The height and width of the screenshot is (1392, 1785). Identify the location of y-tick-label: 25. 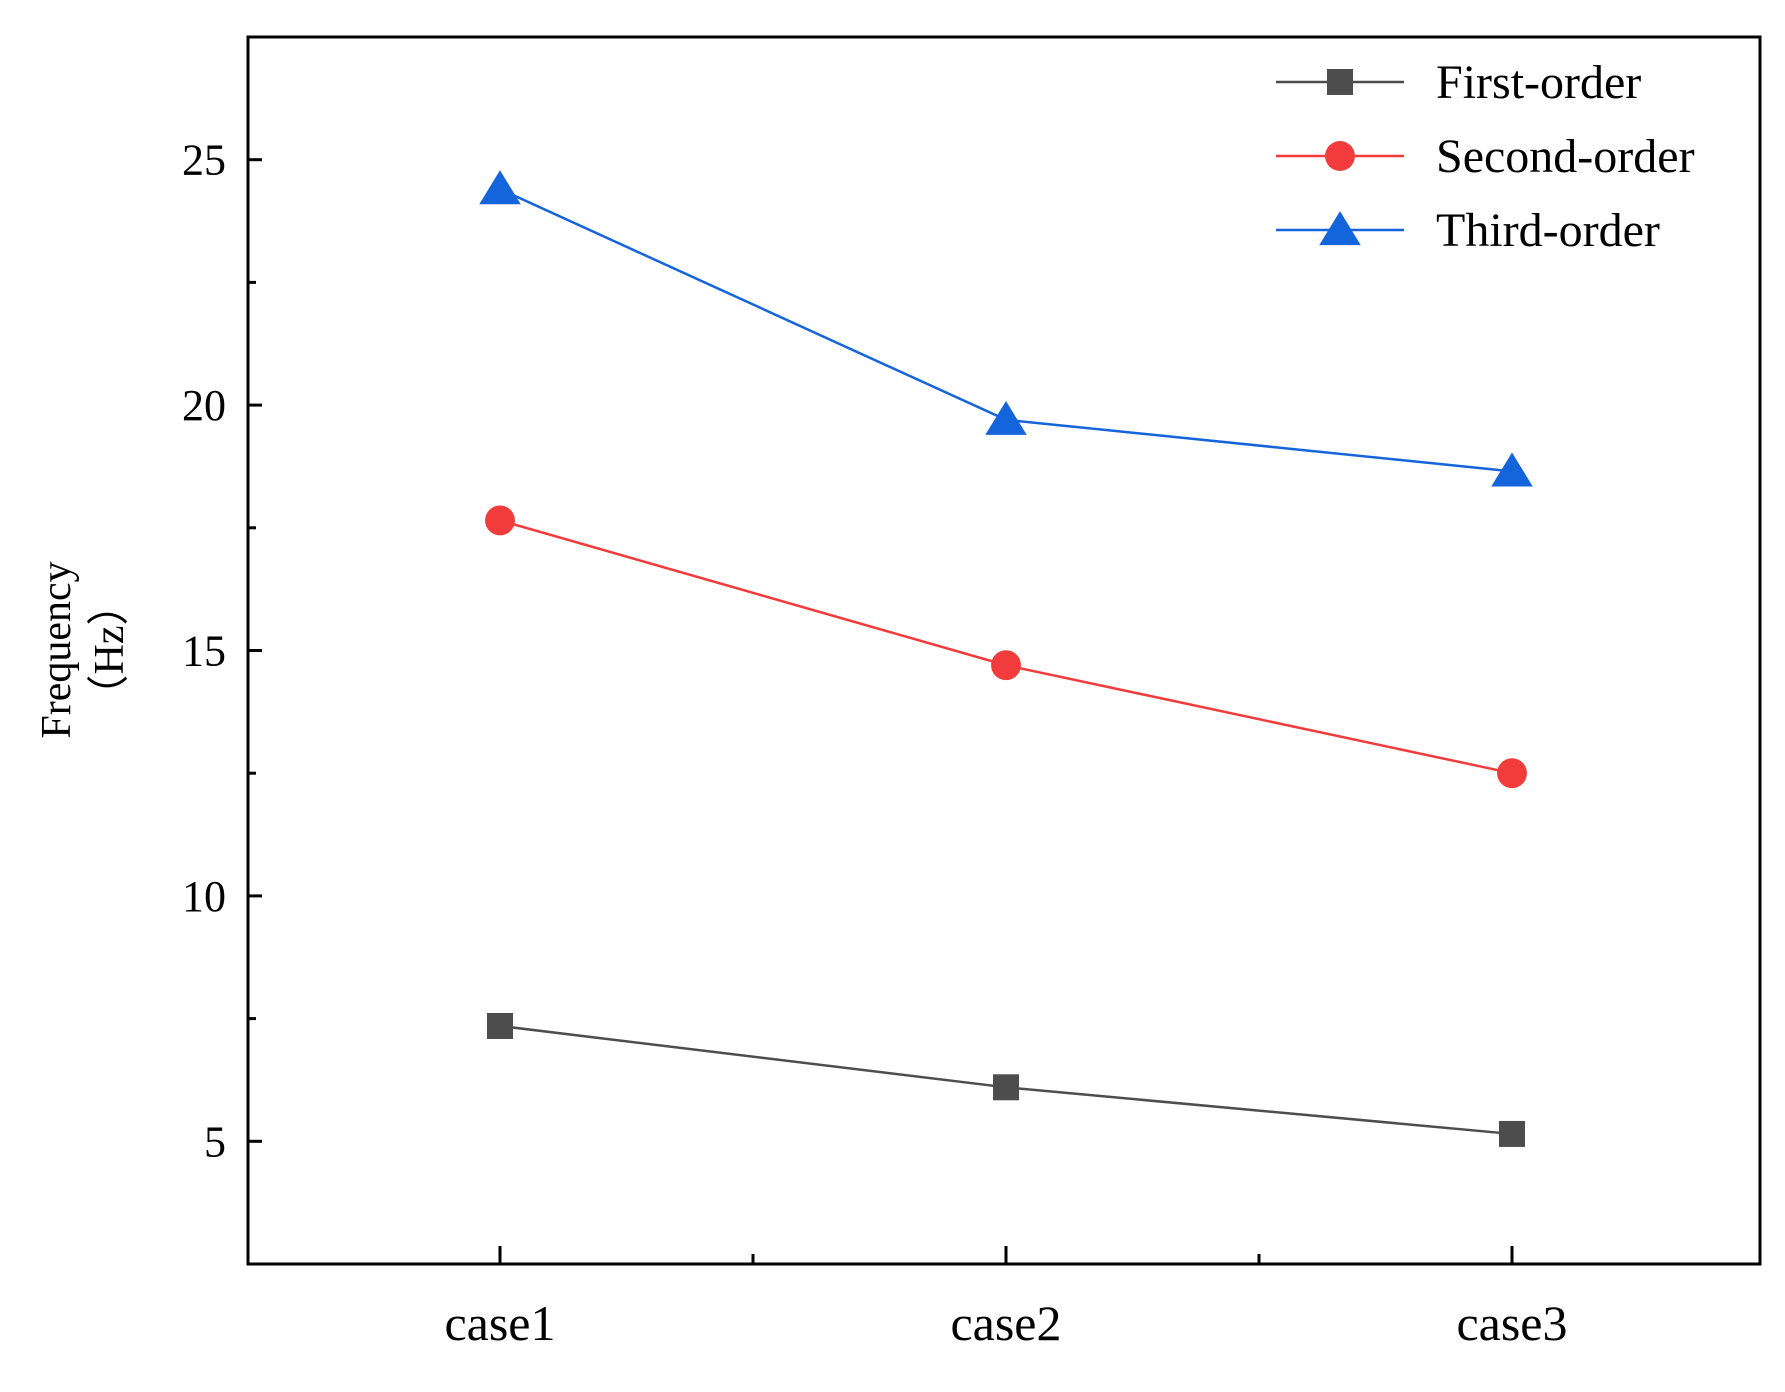
(204, 160).